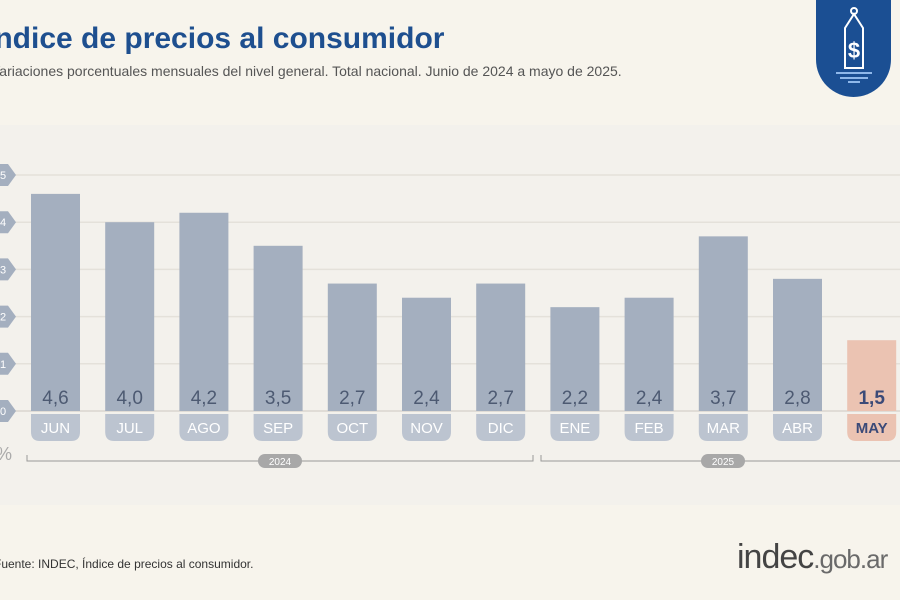 This screenshot has height=600, width=900. I want to click on y-tick-label: 1, so click(3, 365).